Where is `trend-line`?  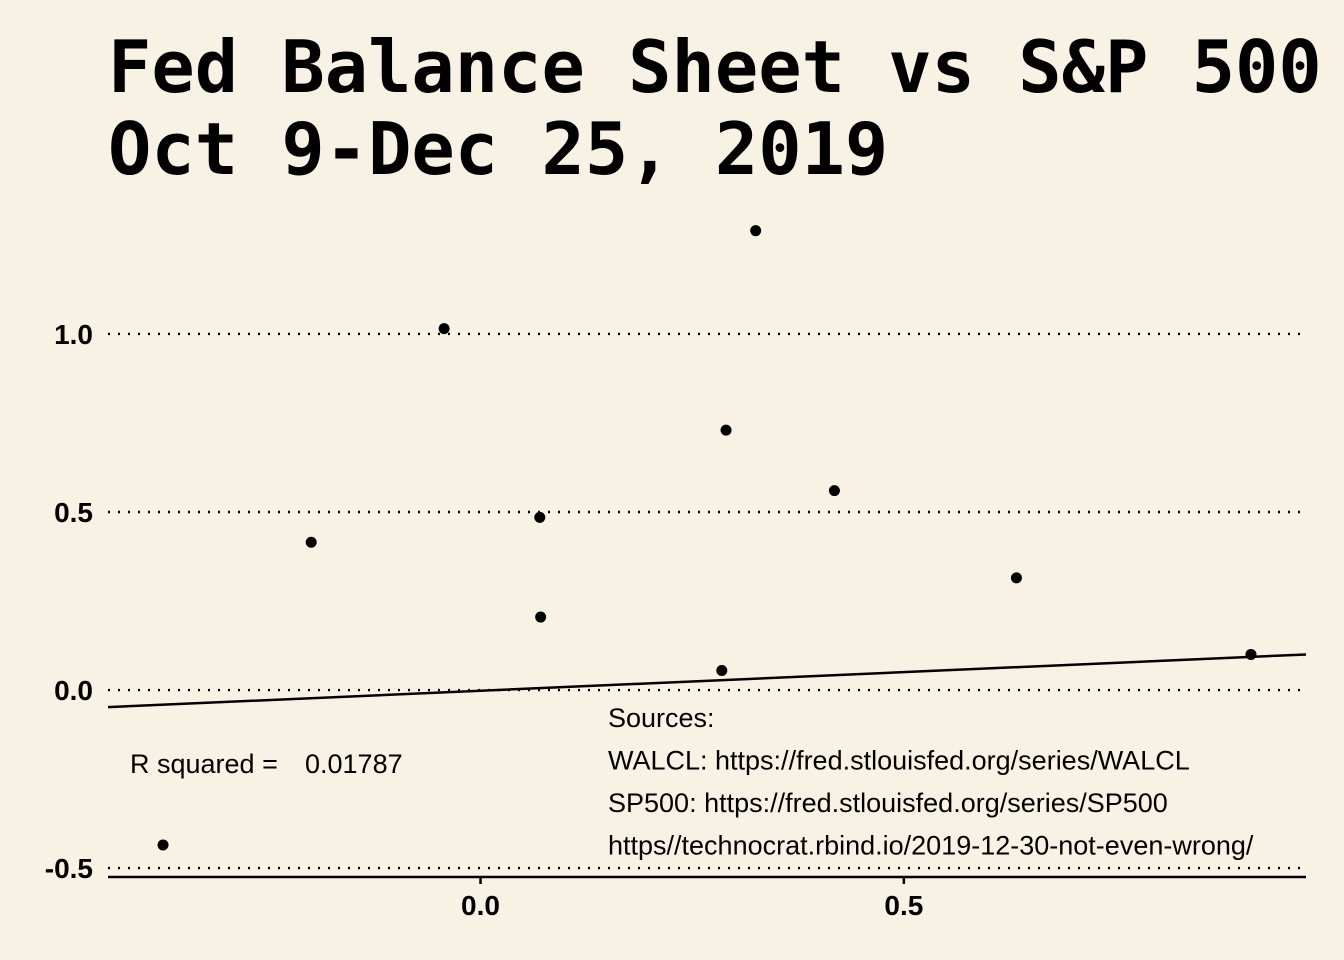
trend-line is located at coordinates (707, 681).